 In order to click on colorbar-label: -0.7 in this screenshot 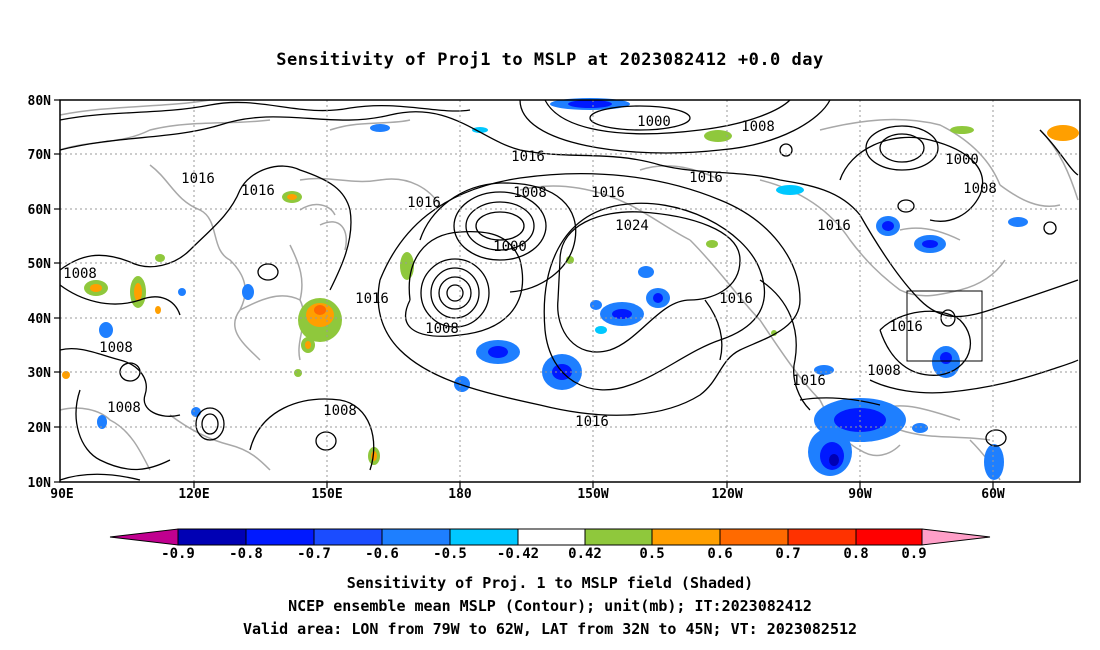, I will do `click(314, 554)`.